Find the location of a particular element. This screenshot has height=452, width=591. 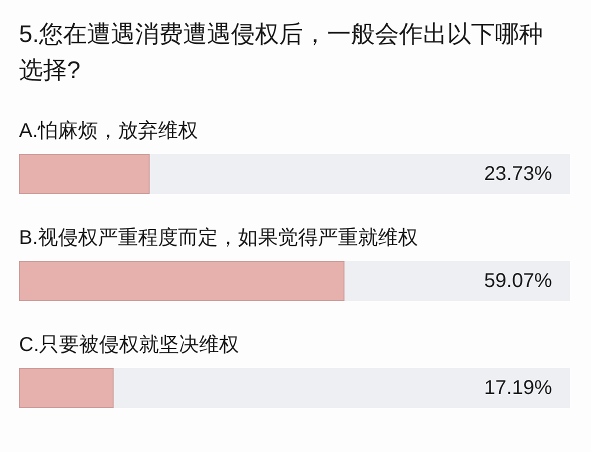

title: 5.您在遭遇消费遭遇侵权后，一般会作出以下哪种选择? is located at coordinates (281, 52).